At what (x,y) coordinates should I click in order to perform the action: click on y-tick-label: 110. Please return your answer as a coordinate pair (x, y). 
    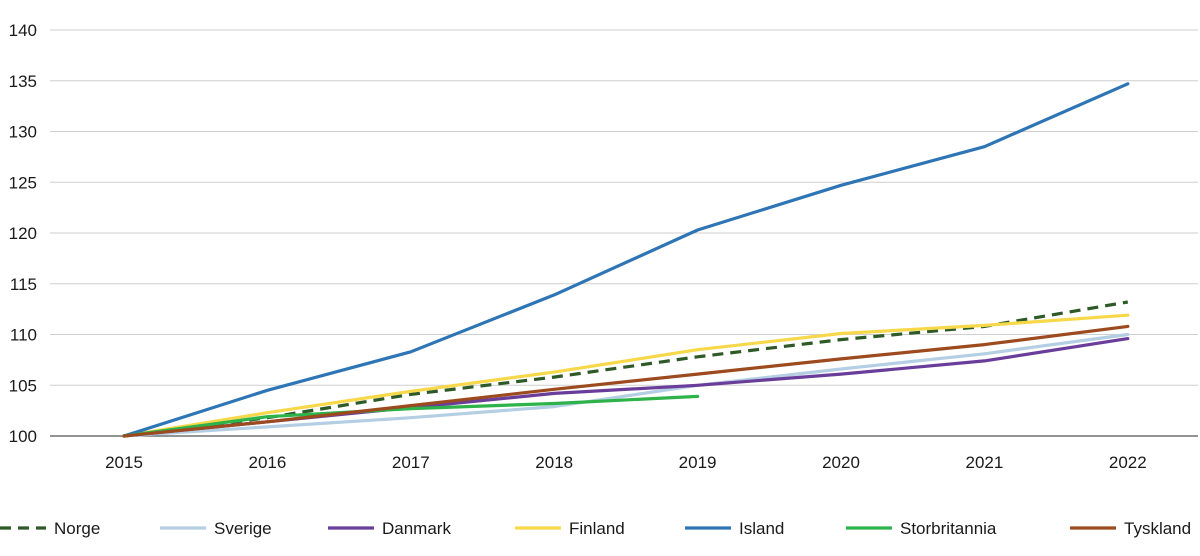
    Looking at the image, I should click on (23, 335).